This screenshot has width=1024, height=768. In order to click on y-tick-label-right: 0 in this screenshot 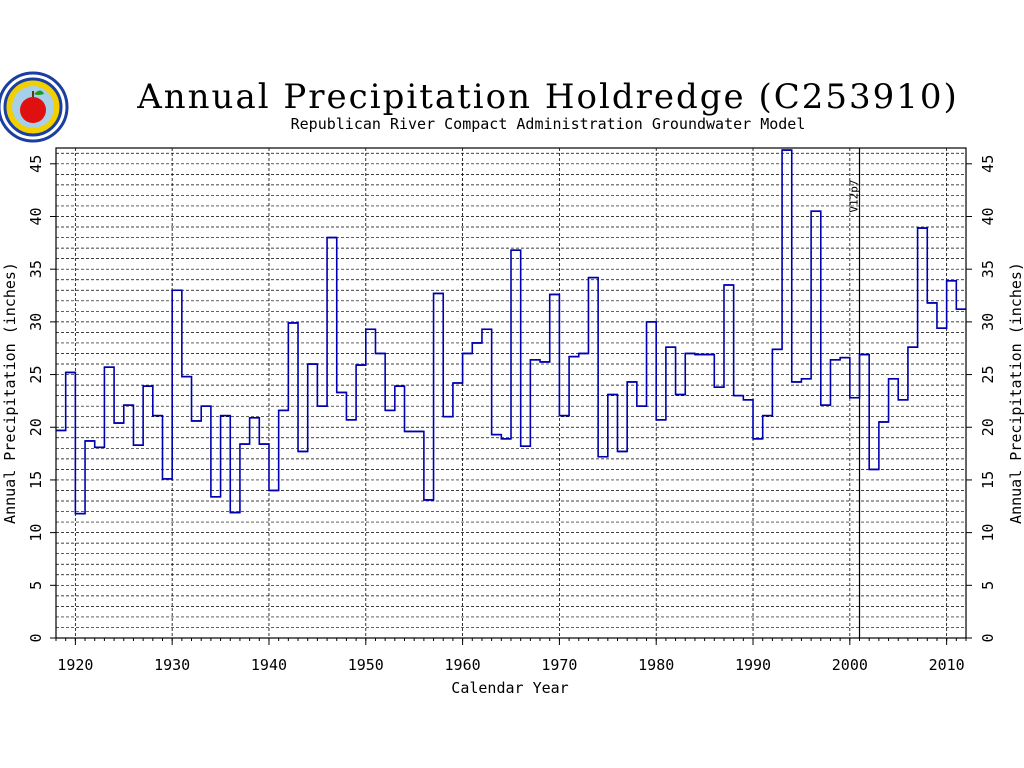, I will do `click(988, 637)`.